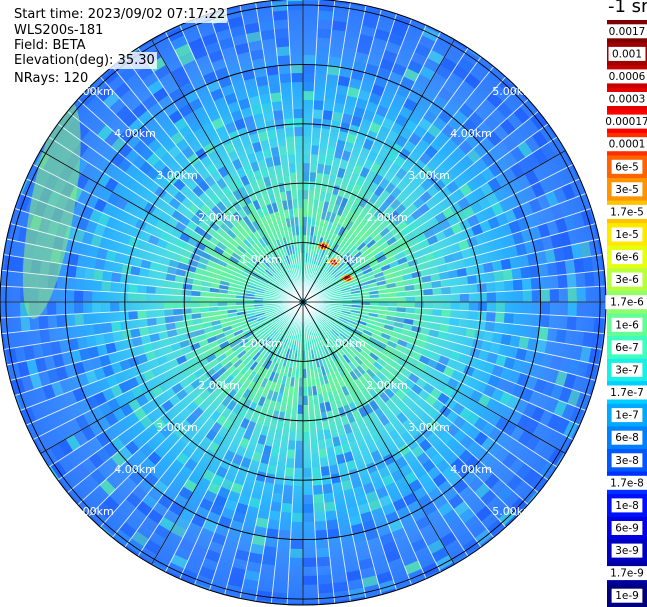  I want to click on colorbar-tick-label: 6e-6, so click(627, 258).